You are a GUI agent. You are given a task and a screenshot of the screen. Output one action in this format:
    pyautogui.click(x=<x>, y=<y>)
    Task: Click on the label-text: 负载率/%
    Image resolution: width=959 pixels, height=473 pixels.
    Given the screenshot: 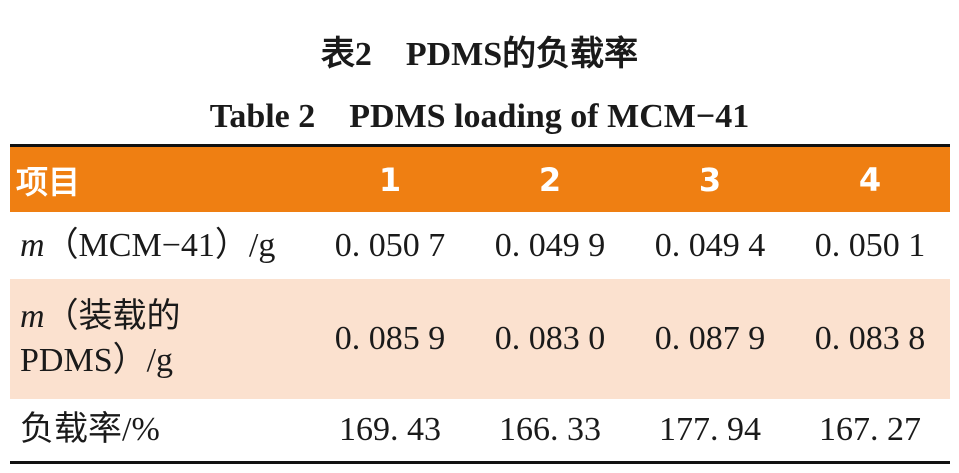 What is the action you would take?
    pyautogui.click(x=90, y=429)
    